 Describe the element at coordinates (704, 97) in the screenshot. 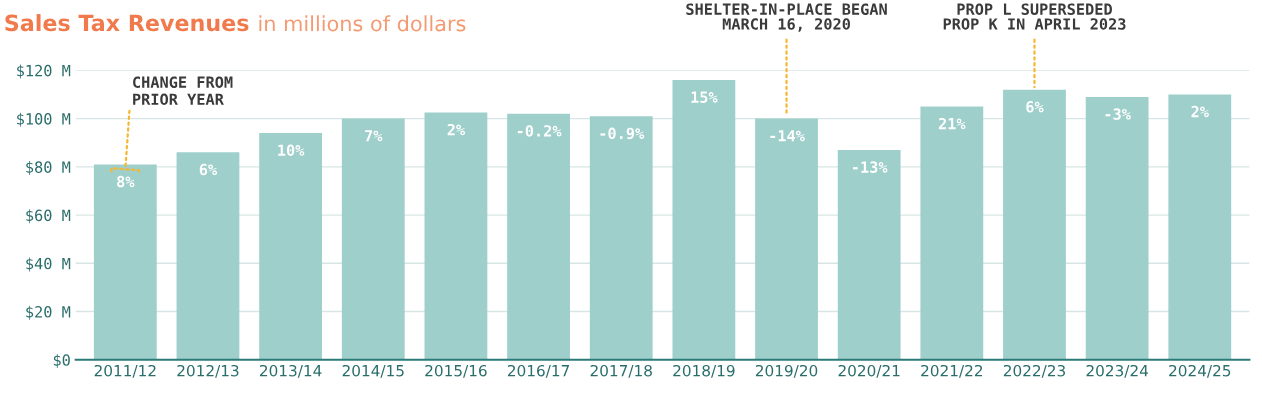

I see `annotation: 15%` at that location.